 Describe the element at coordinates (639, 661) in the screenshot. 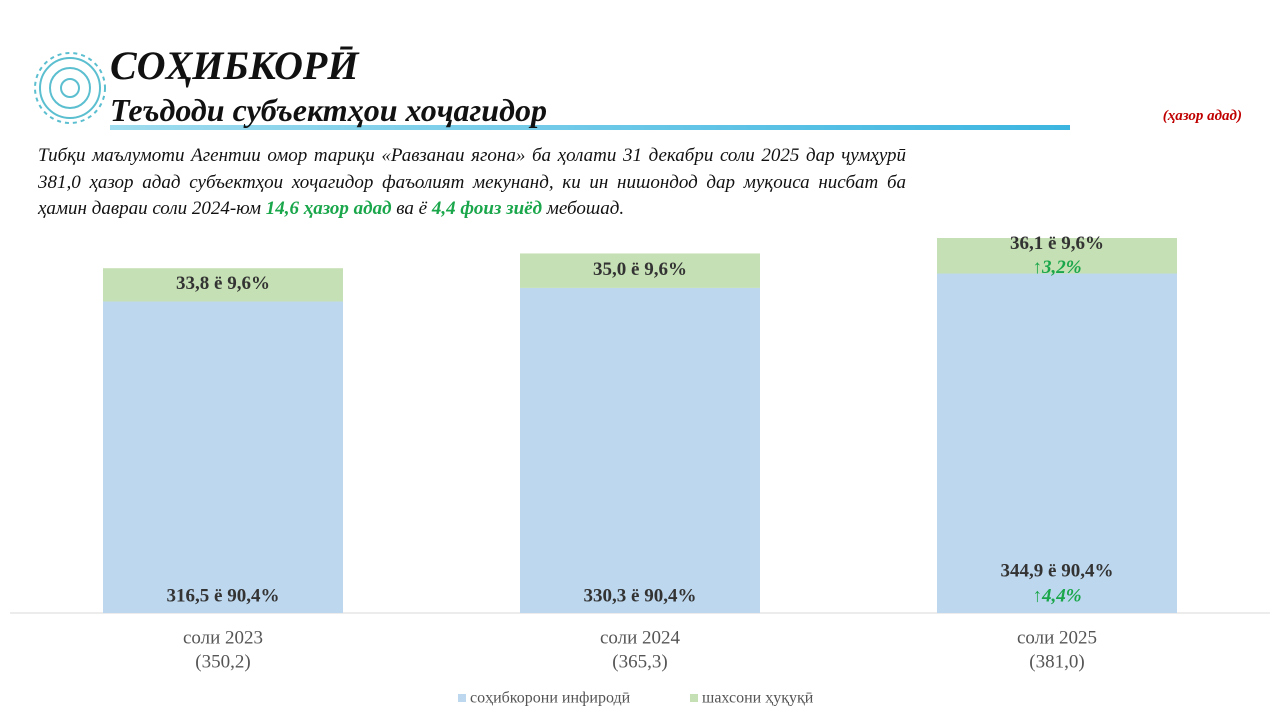

I see `category-total: (365,3)` at that location.